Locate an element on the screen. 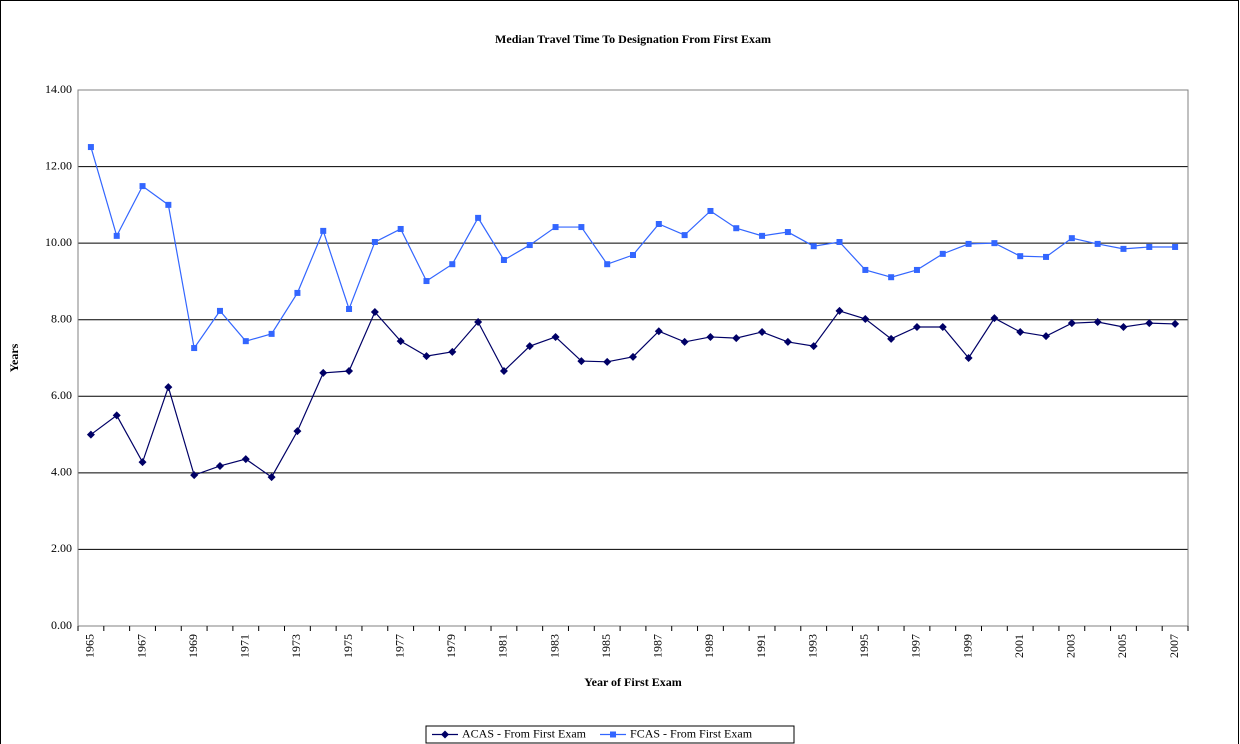  x-tick-label: 1965 is located at coordinates (90, 646).